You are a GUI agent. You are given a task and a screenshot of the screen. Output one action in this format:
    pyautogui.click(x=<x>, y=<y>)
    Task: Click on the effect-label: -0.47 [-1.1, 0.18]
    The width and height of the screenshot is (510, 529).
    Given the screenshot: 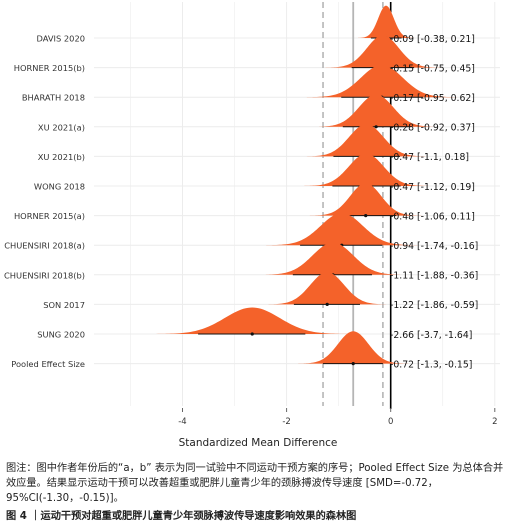 What is the action you would take?
    pyautogui.click(x=429, y=157)
    